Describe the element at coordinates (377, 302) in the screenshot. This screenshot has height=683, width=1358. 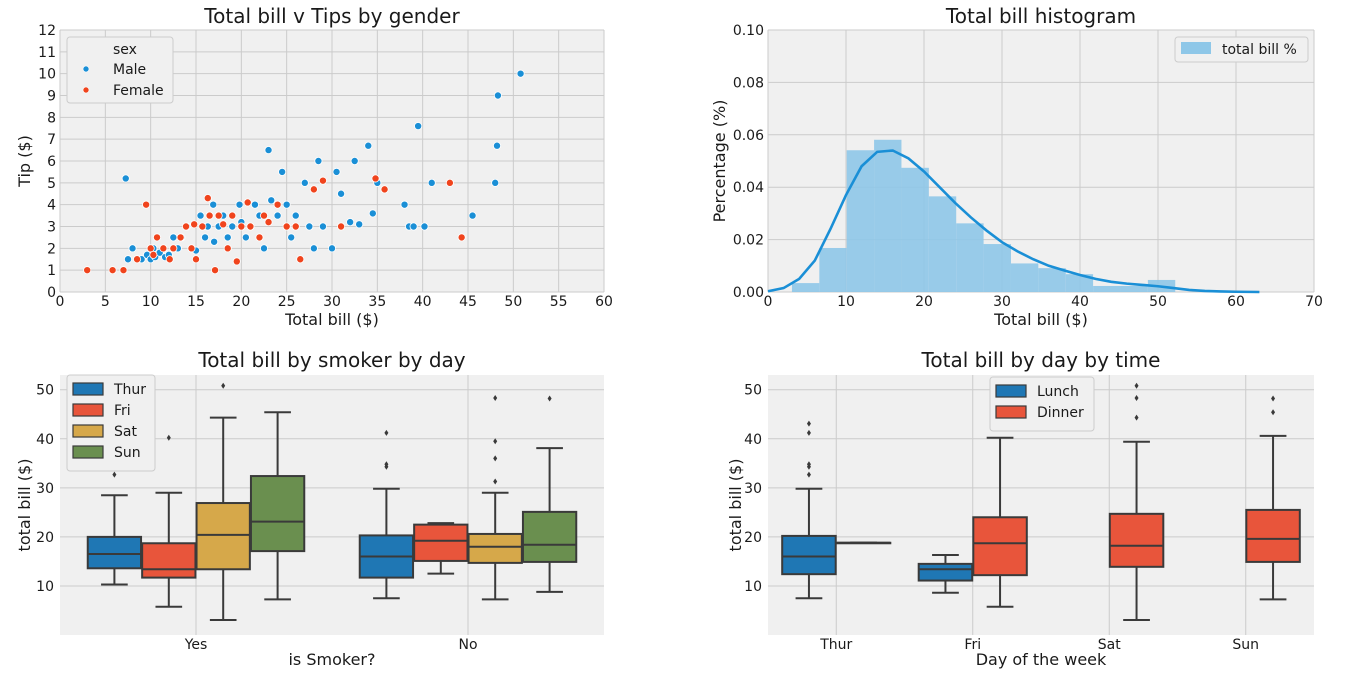
I see `x-tick-label: 35` at that location.